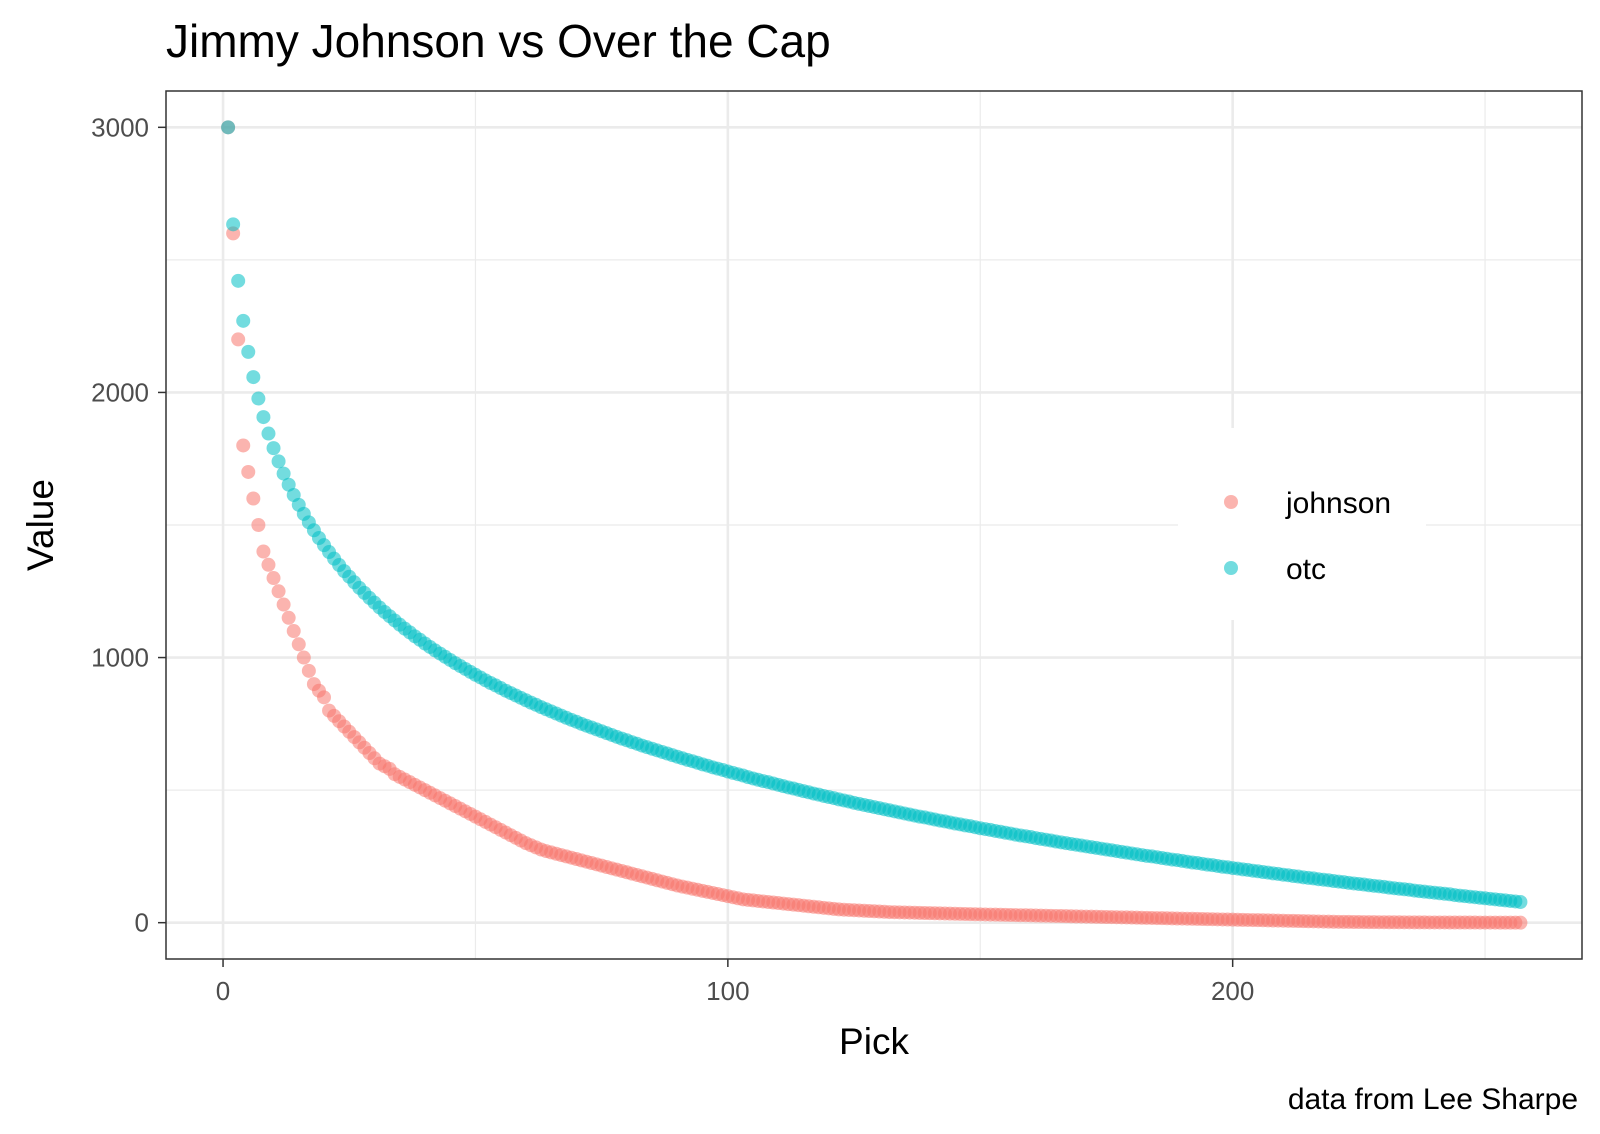 This screenshot has height=1134, width=1600. I want to click on x-tick-label: 0, so click(223, 991).